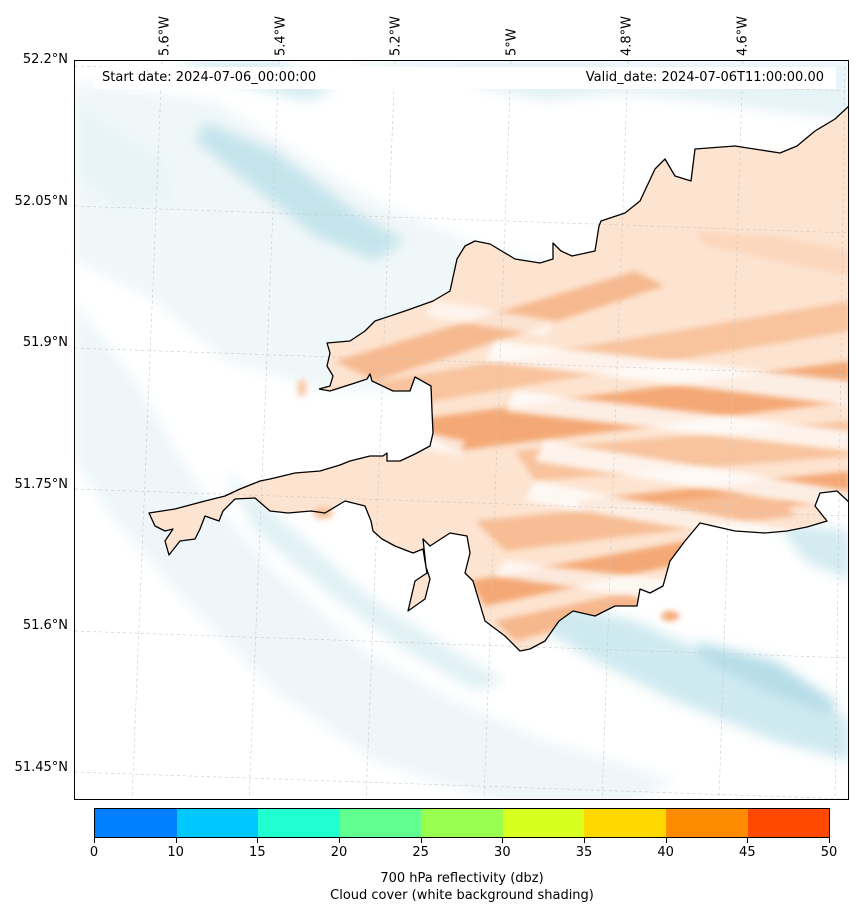 This screenshot has width=859, height=914. I want to click on colorbar-tick-label: 35, so click(584, 852).